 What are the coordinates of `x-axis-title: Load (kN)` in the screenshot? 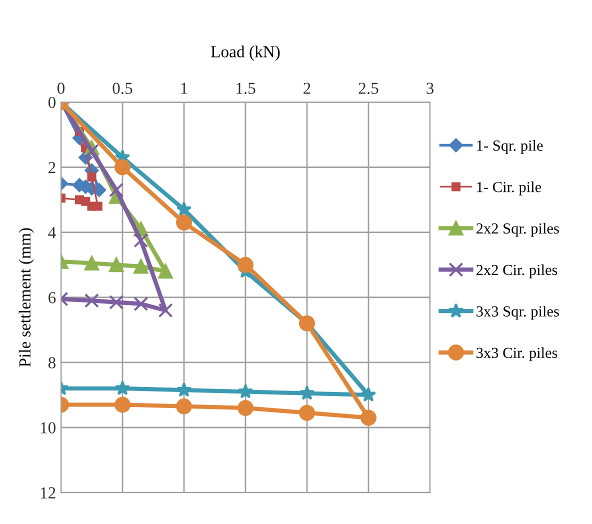 It's located at (245, 53).